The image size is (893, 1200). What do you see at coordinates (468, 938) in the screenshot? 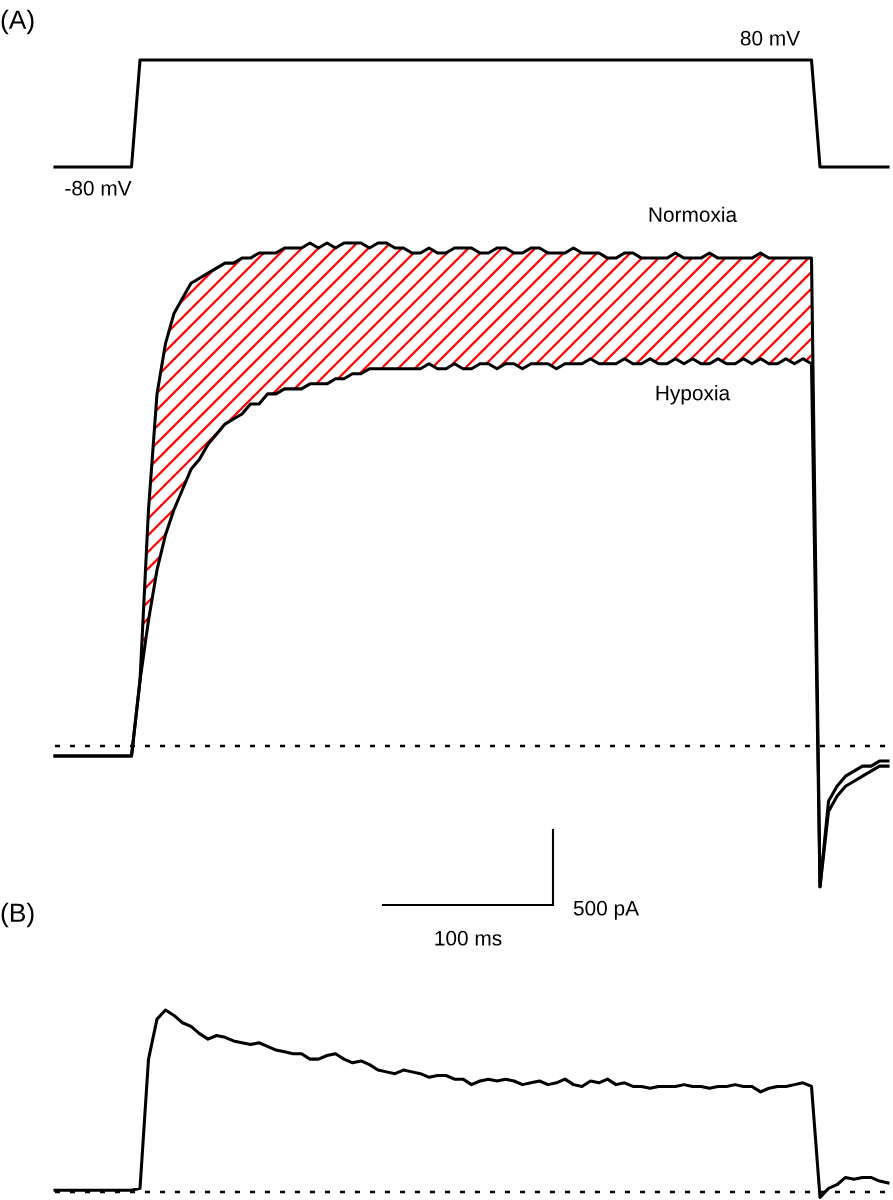
I see `text: 100 ms` at bounding box center [468, 938].